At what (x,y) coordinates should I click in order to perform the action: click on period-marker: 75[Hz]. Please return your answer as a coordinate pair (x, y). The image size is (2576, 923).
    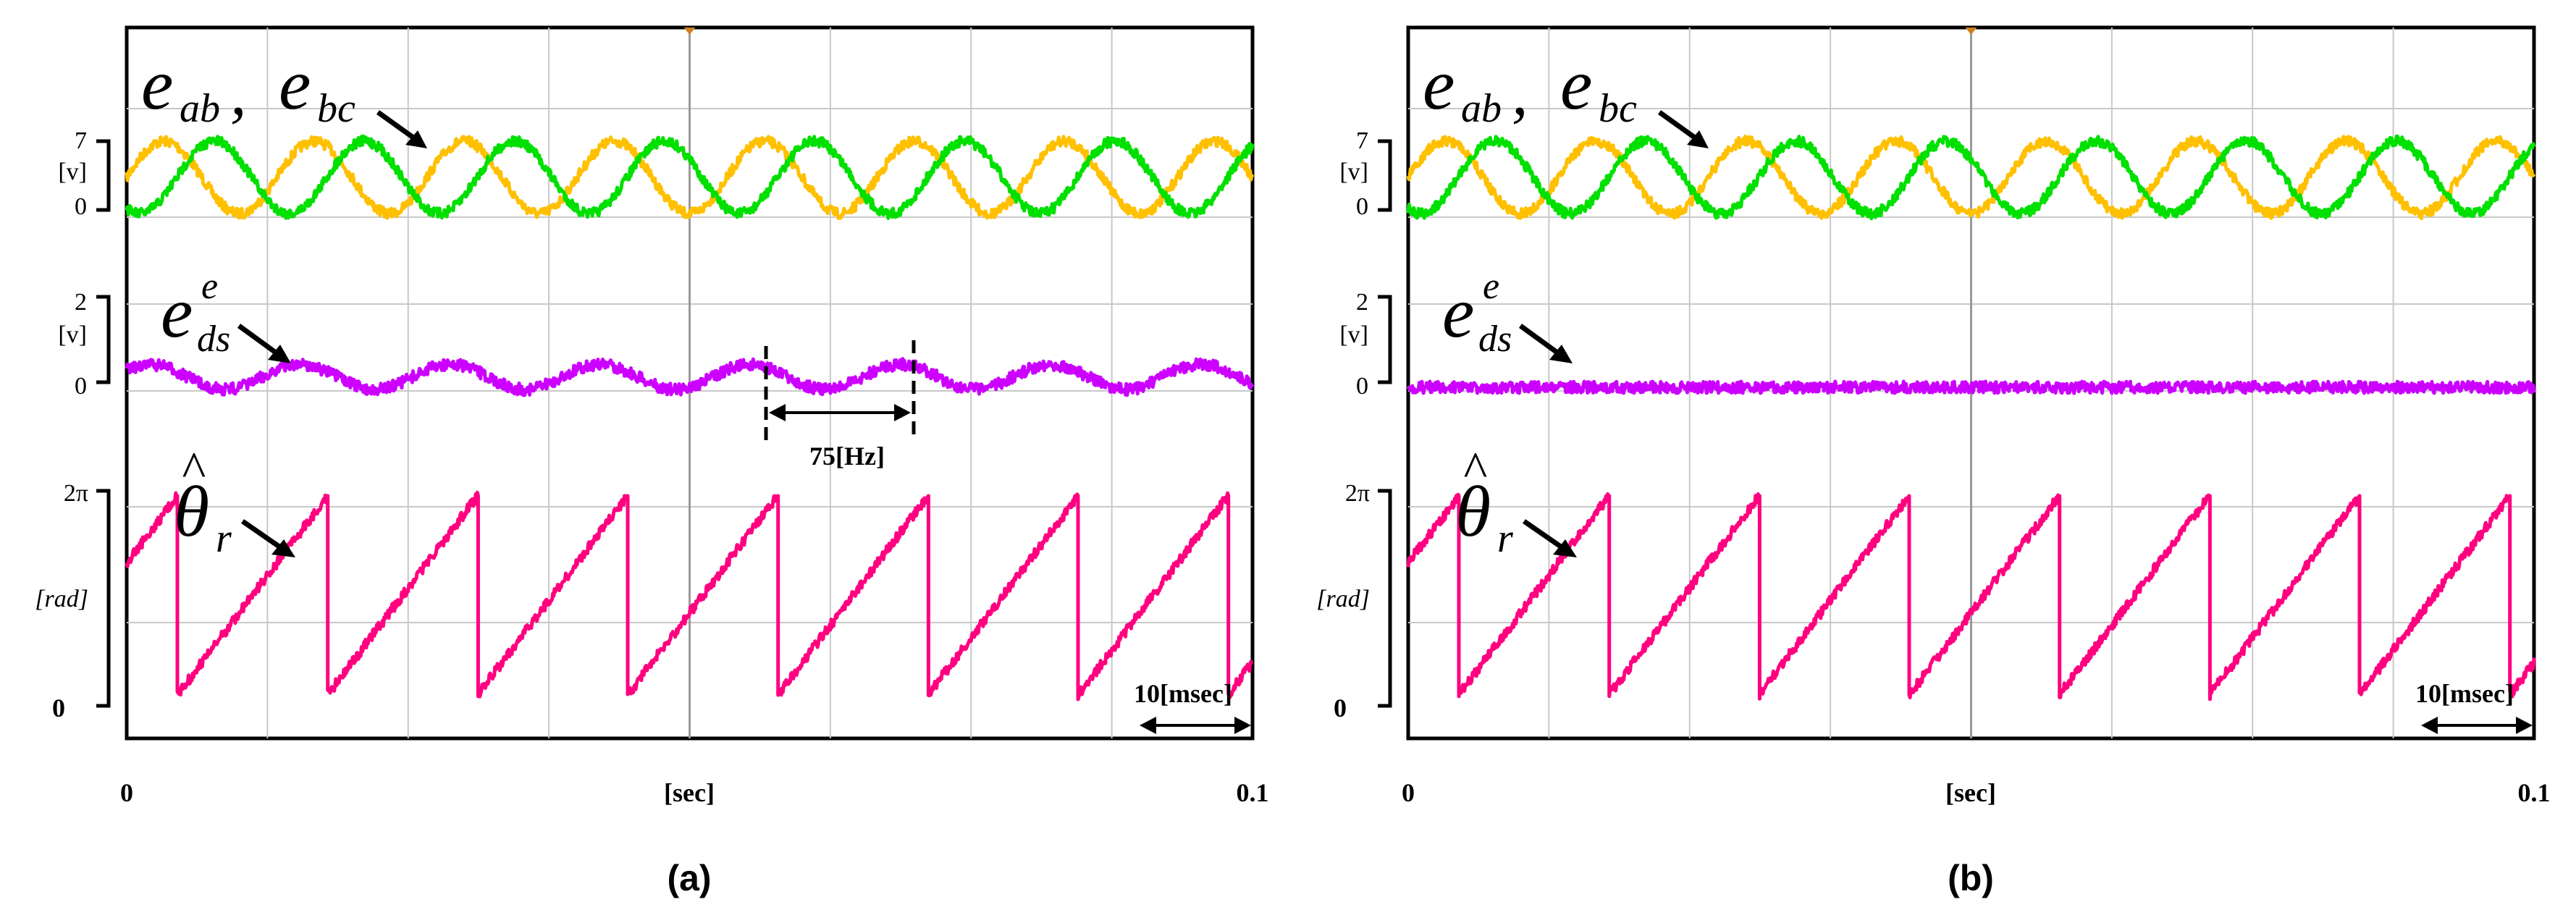
    Looking at the image, I should click on (840, 405).